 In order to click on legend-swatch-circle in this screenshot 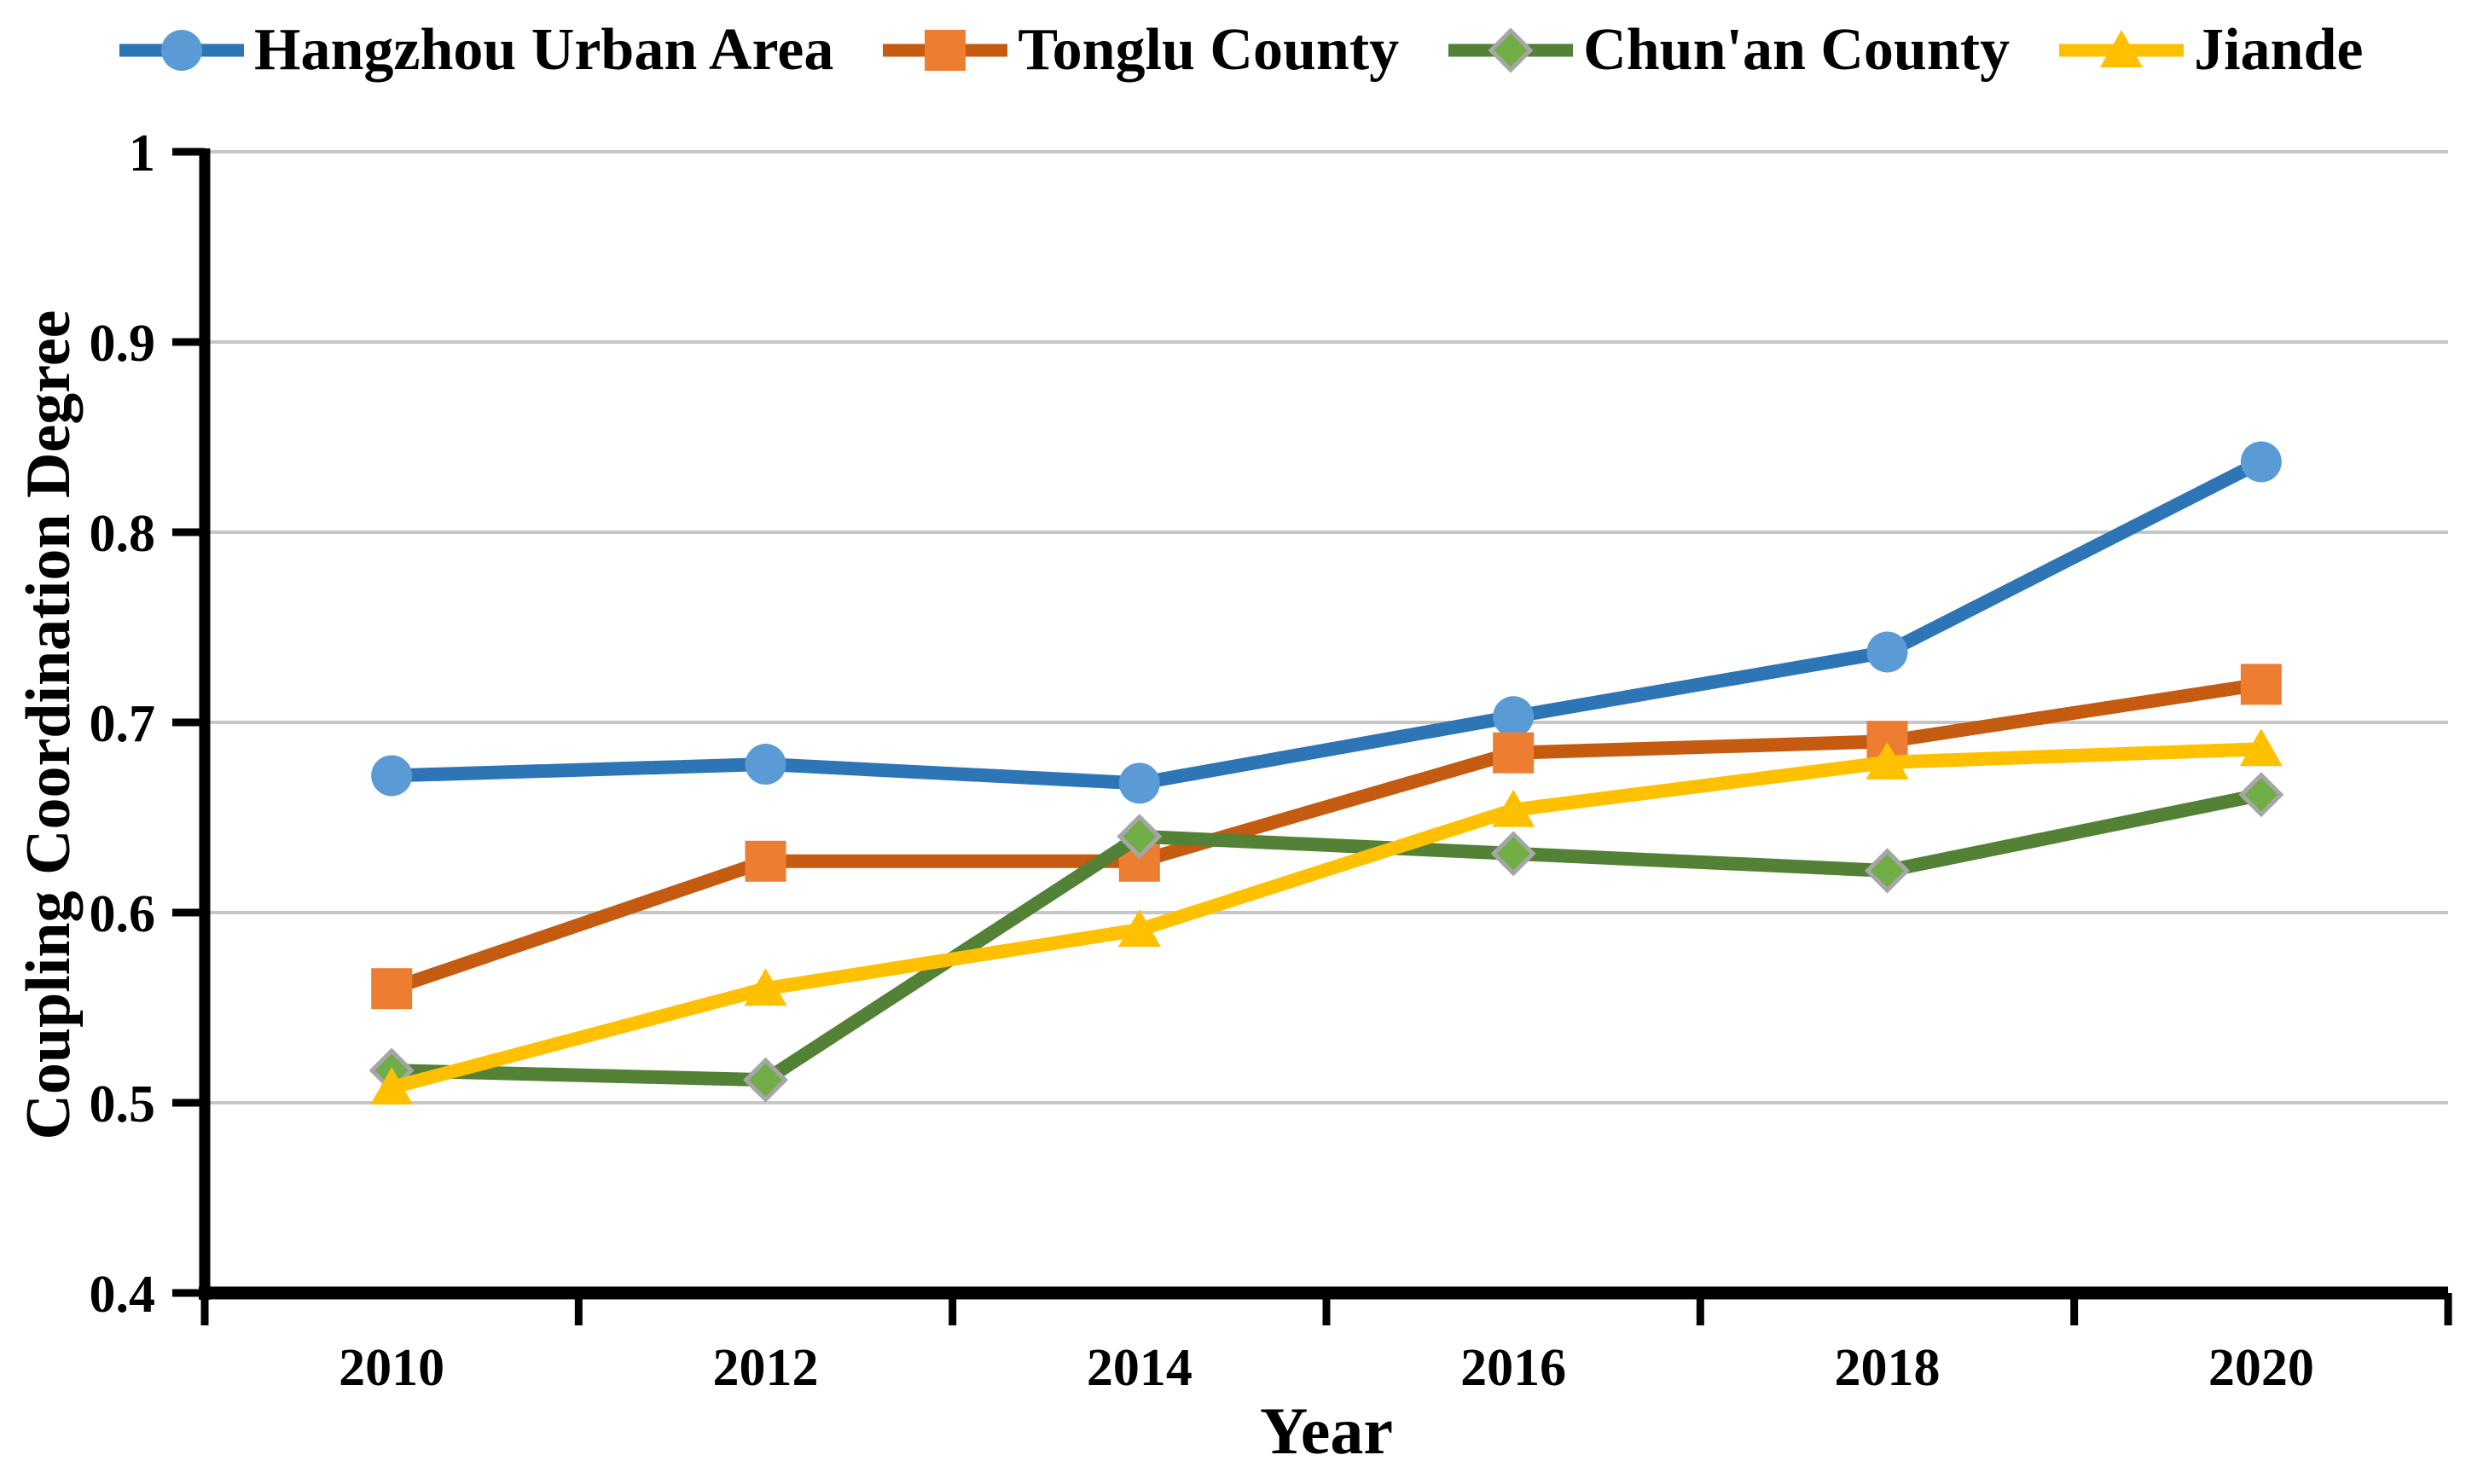, I will do `click(181, 50)`.